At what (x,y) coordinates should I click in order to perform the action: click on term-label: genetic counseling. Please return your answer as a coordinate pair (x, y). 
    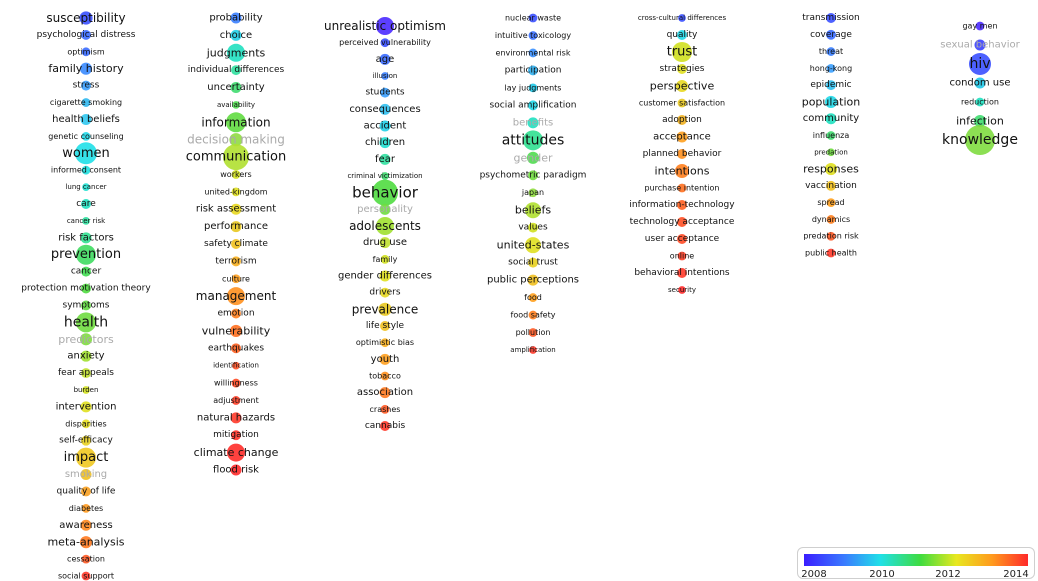
    Looking at the image, I should click on (85, 136).